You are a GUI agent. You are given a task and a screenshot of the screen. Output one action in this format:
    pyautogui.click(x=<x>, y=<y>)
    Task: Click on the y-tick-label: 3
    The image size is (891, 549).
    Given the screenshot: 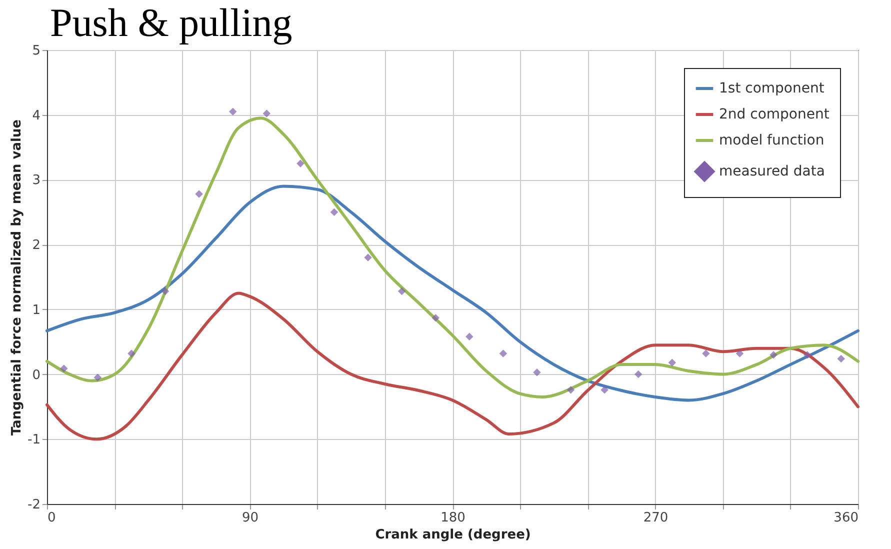 What is the action you would take?
    pyautogui.click(x=36, y=180)
    